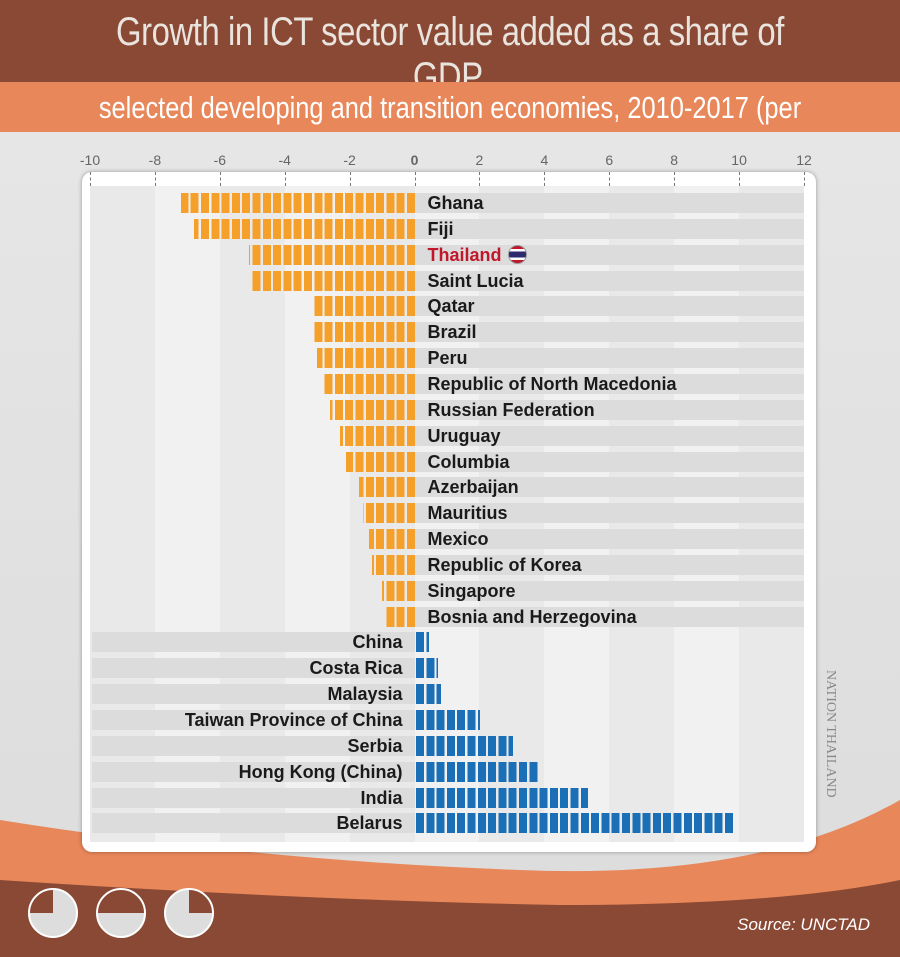 This screenshot has width=900, height=957. I want to click on category-label: Brazil, so click(452, 332).